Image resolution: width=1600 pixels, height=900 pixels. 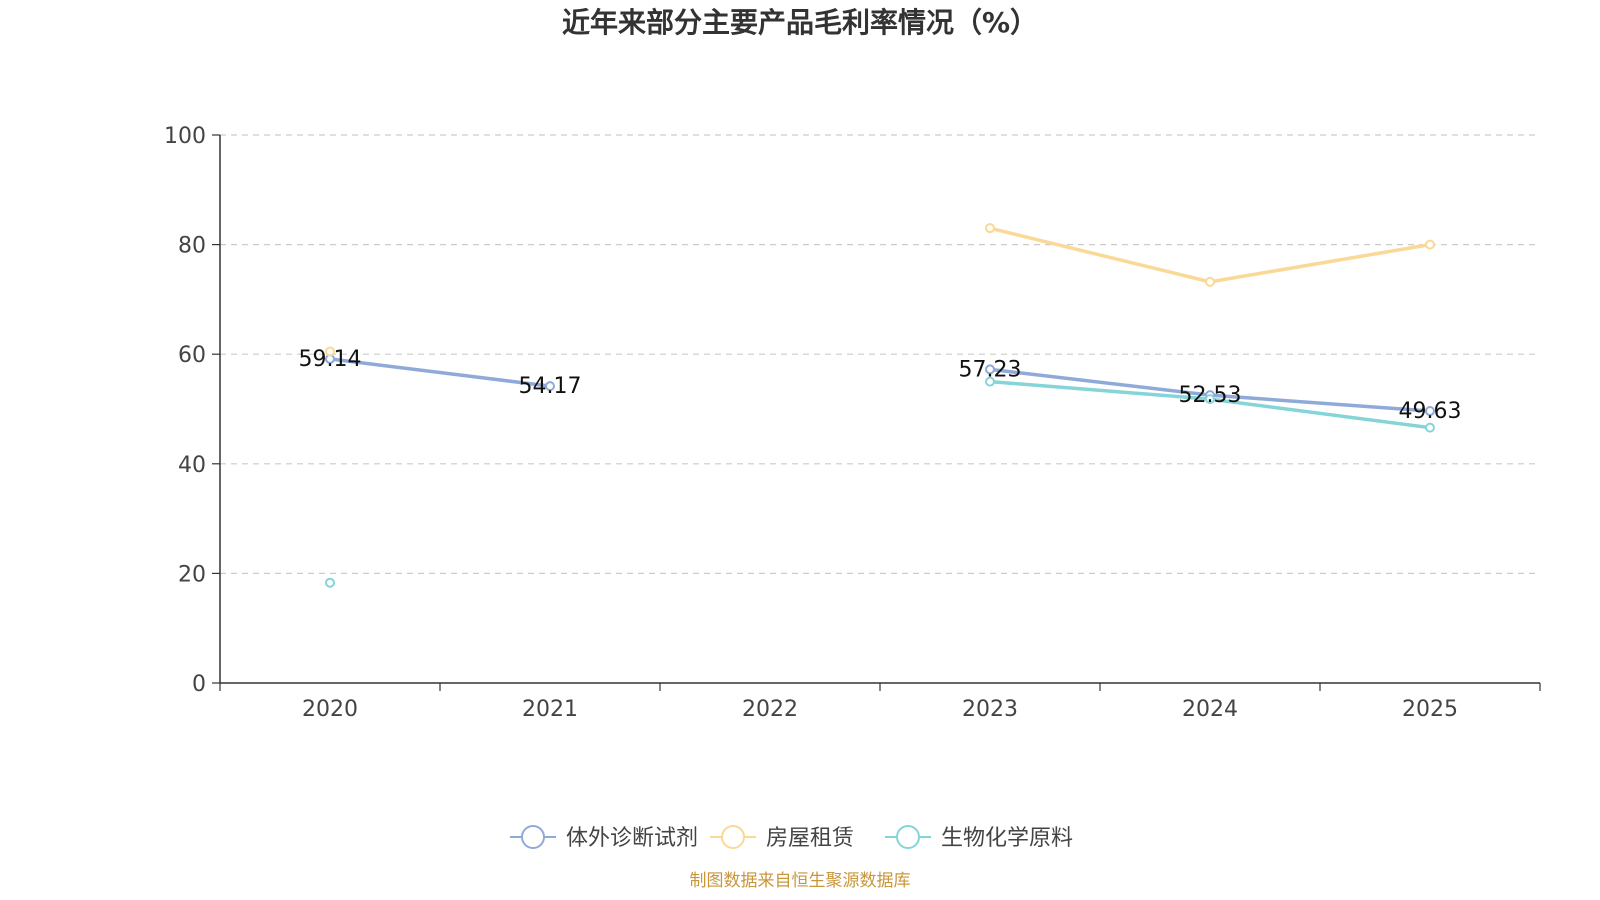 I want to click on x-tick-label: 2020, so click(x=330, y=709).